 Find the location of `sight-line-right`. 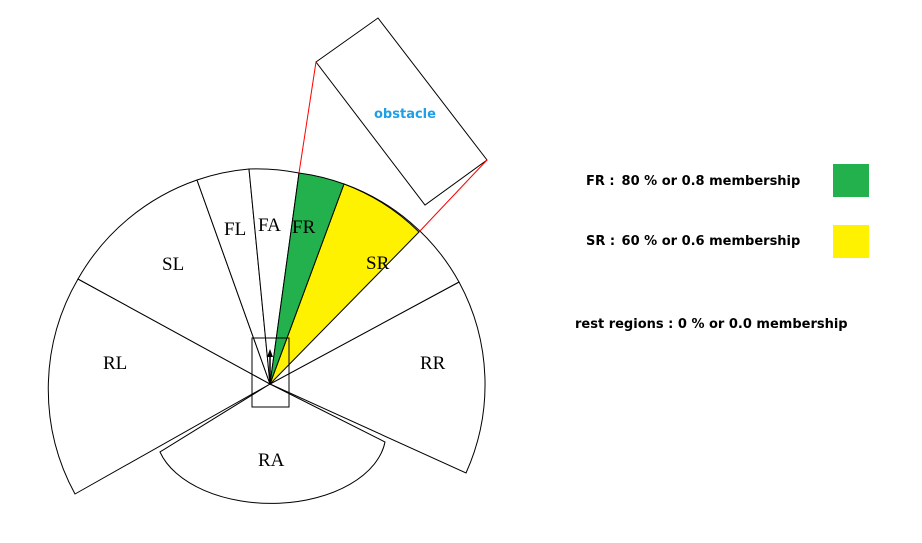

sight-line-right is located at coordinates (453, 196).